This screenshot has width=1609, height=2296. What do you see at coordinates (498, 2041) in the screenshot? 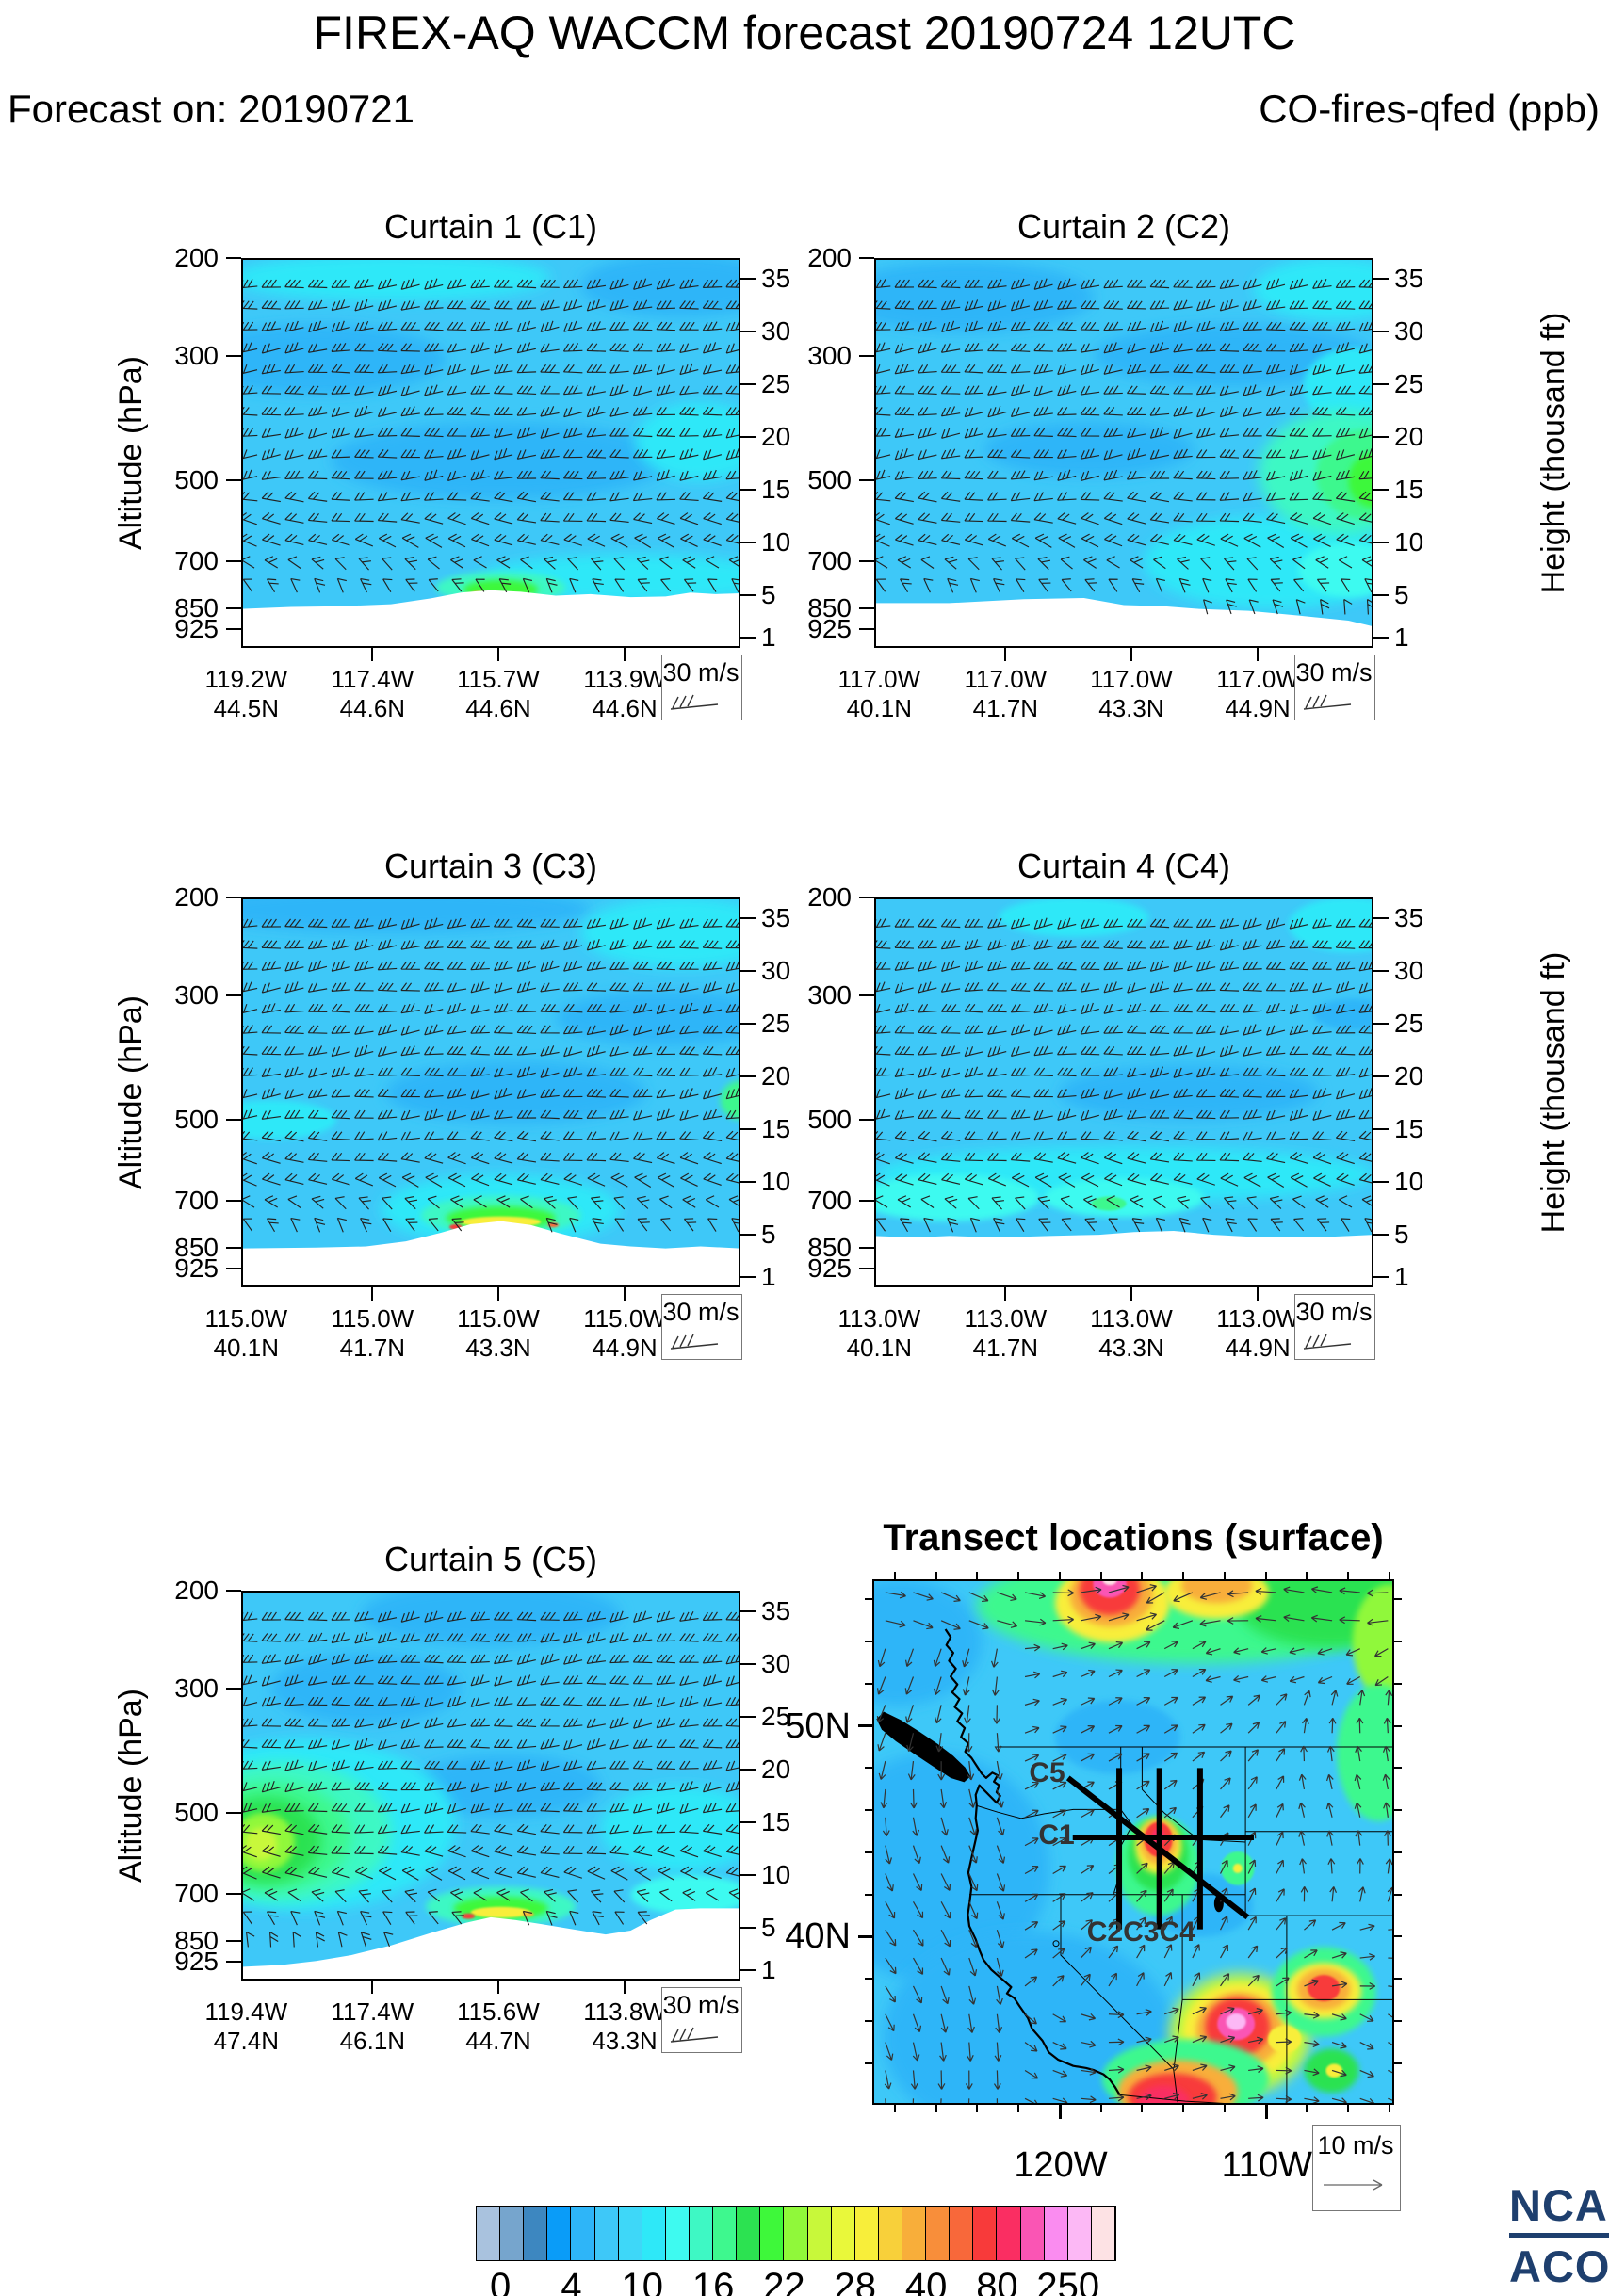
I see `x-tick-line: 44.7N` at bounding box center [498, 2041].